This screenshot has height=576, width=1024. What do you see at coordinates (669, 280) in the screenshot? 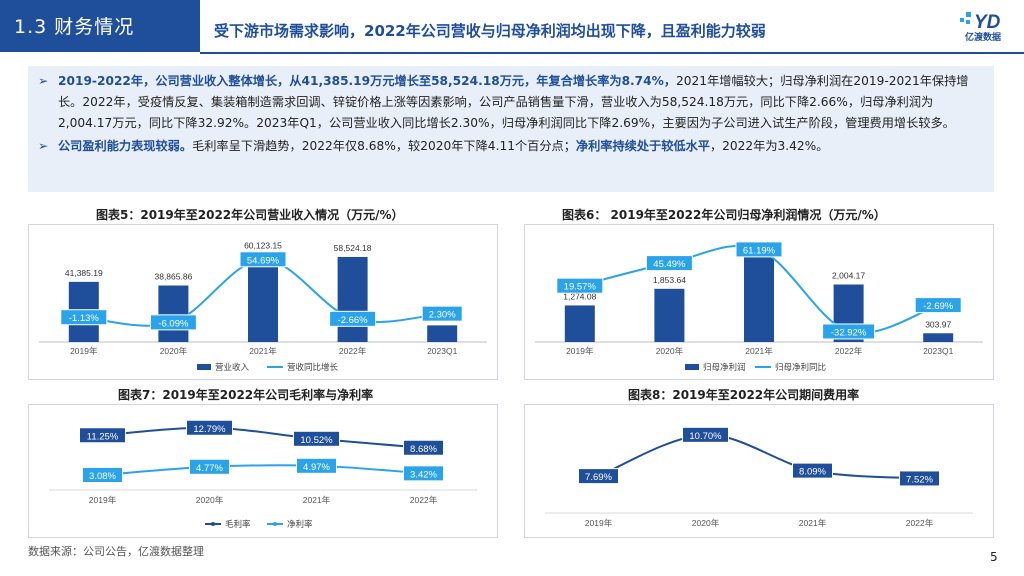
I see `bar-label-1: 1,853.64` at bounding box center [669, 280].